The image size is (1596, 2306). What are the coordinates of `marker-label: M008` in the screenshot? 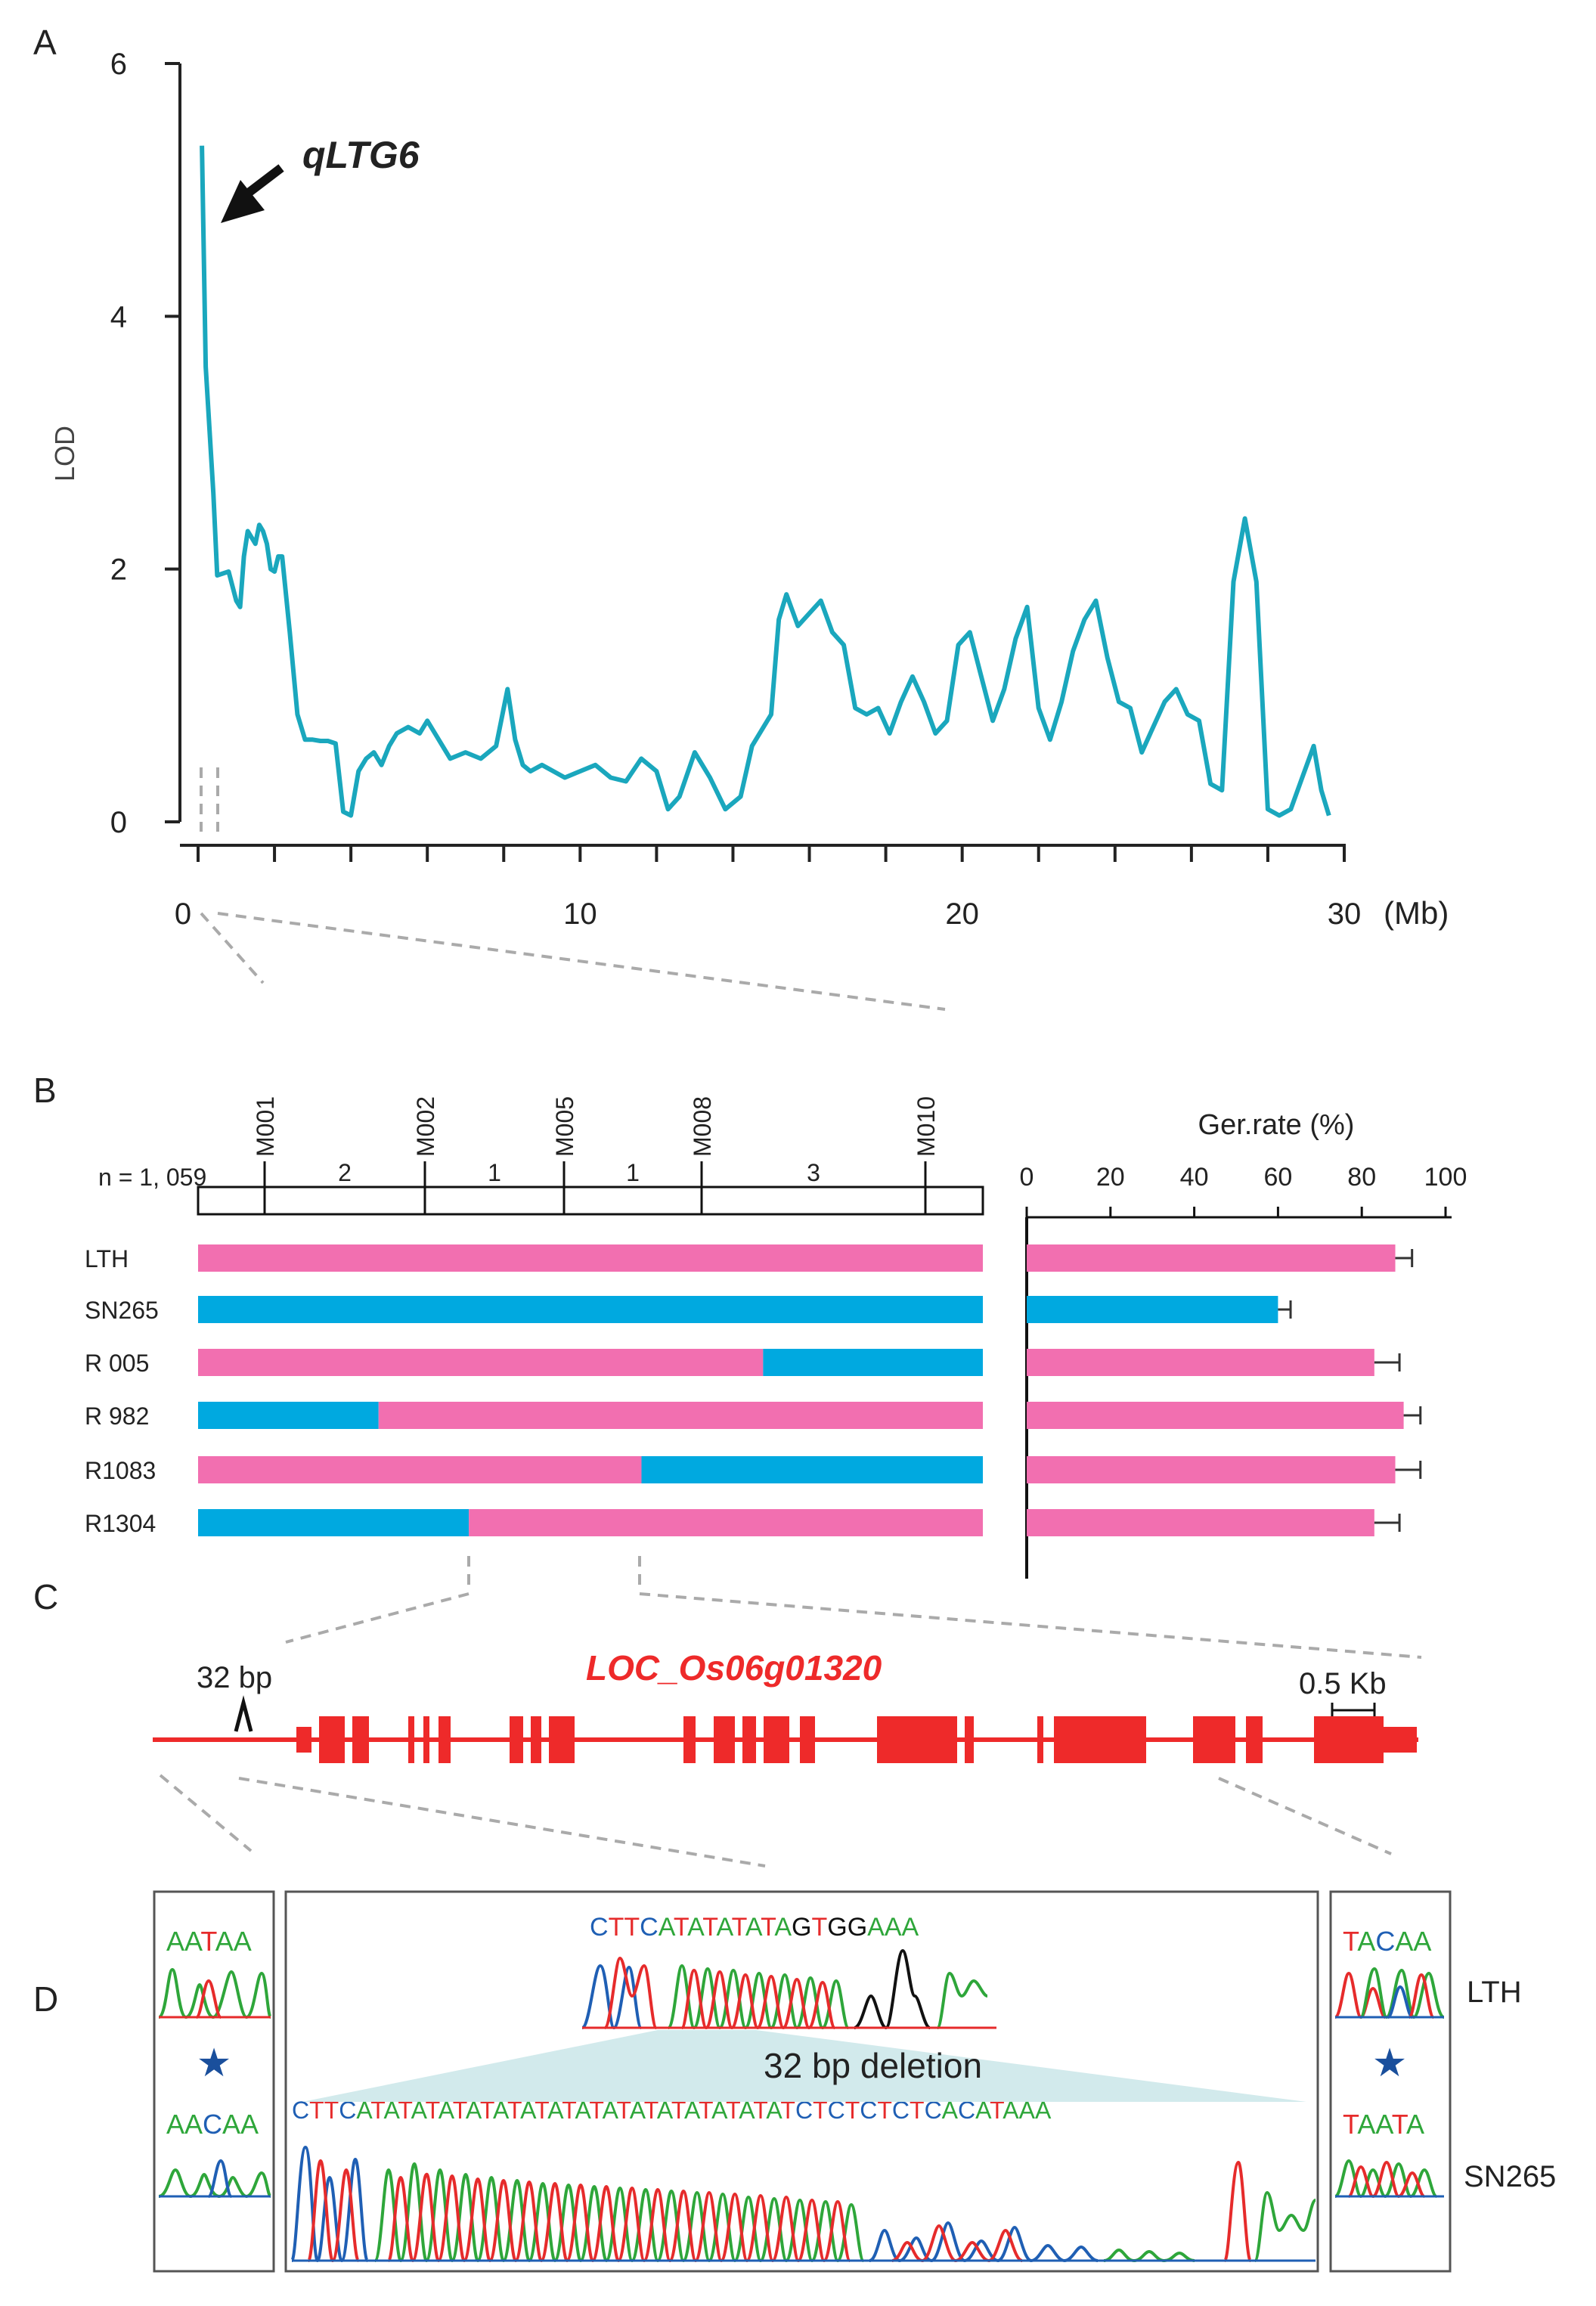 It's located at (702, 1126).